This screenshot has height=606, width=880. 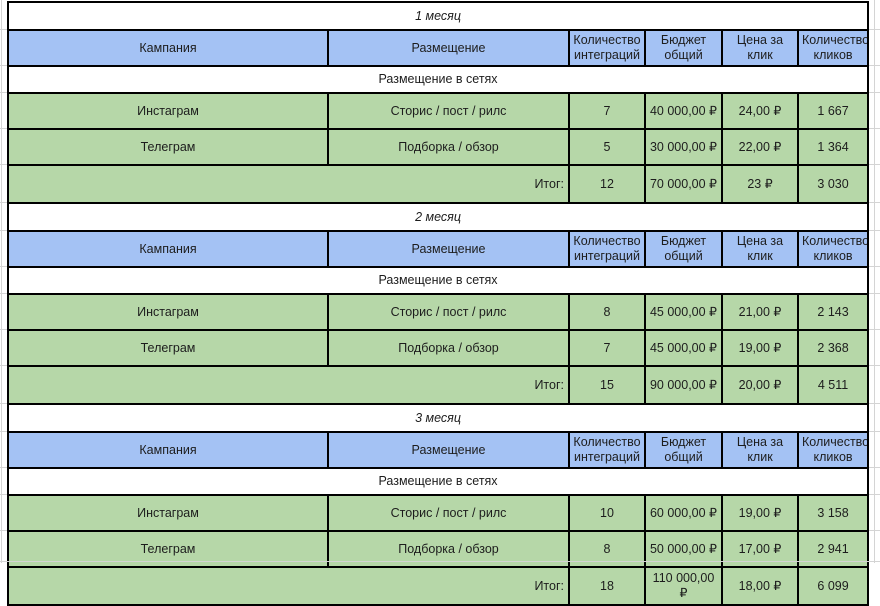 What do you see at coordinates (683, 147) in the screenshot?
I see `budget-cell: 30 000,00 ₽` at bounding box center [683, 147].